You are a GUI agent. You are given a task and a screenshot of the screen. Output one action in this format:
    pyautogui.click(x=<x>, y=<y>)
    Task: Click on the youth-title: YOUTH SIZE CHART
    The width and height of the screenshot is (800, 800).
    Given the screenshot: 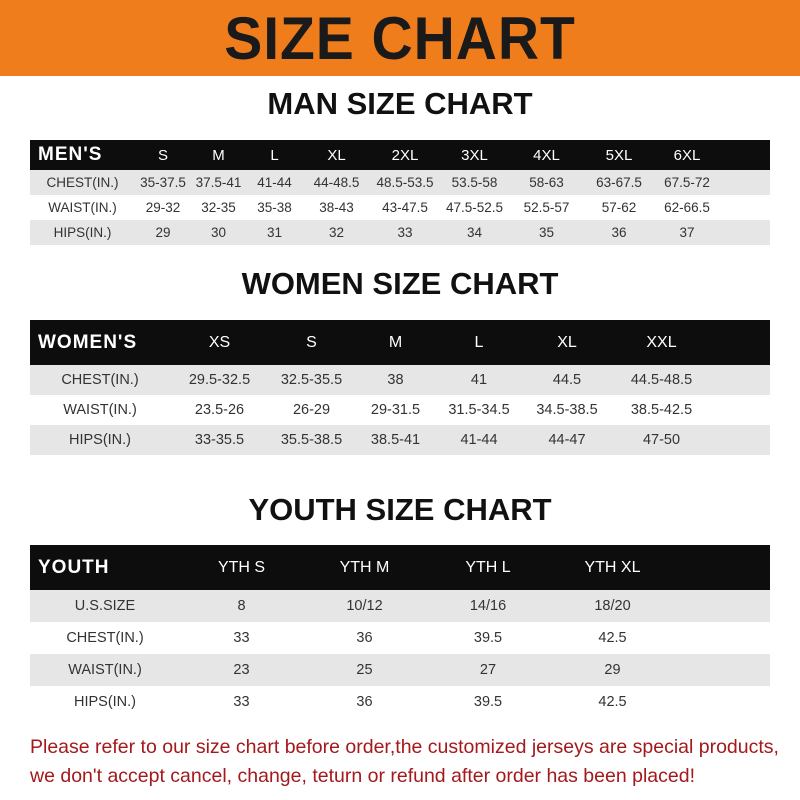 What is the action you would take?
    pyautogui.click(x=400, y=509)
    